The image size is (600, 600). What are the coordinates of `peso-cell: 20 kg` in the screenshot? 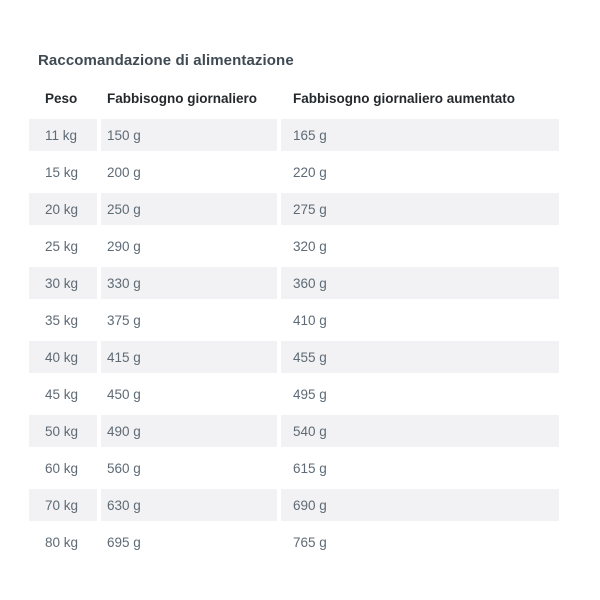 It's located at (63, 209).